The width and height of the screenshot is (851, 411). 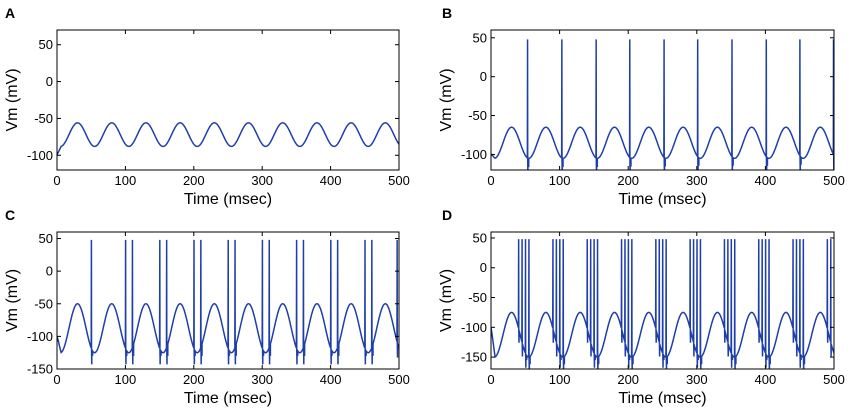 What do you see at coordinates (447, 215) in the screenshot?
I see `panel-label: D` at bounding box center [447, 215].